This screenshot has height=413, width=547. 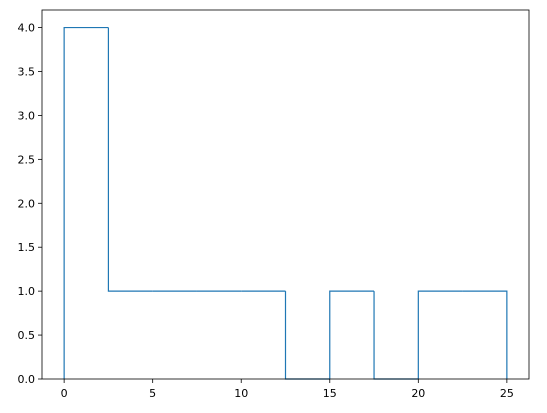 I want to click on y-tick-label: 3.0, so click(x=27, y=115).